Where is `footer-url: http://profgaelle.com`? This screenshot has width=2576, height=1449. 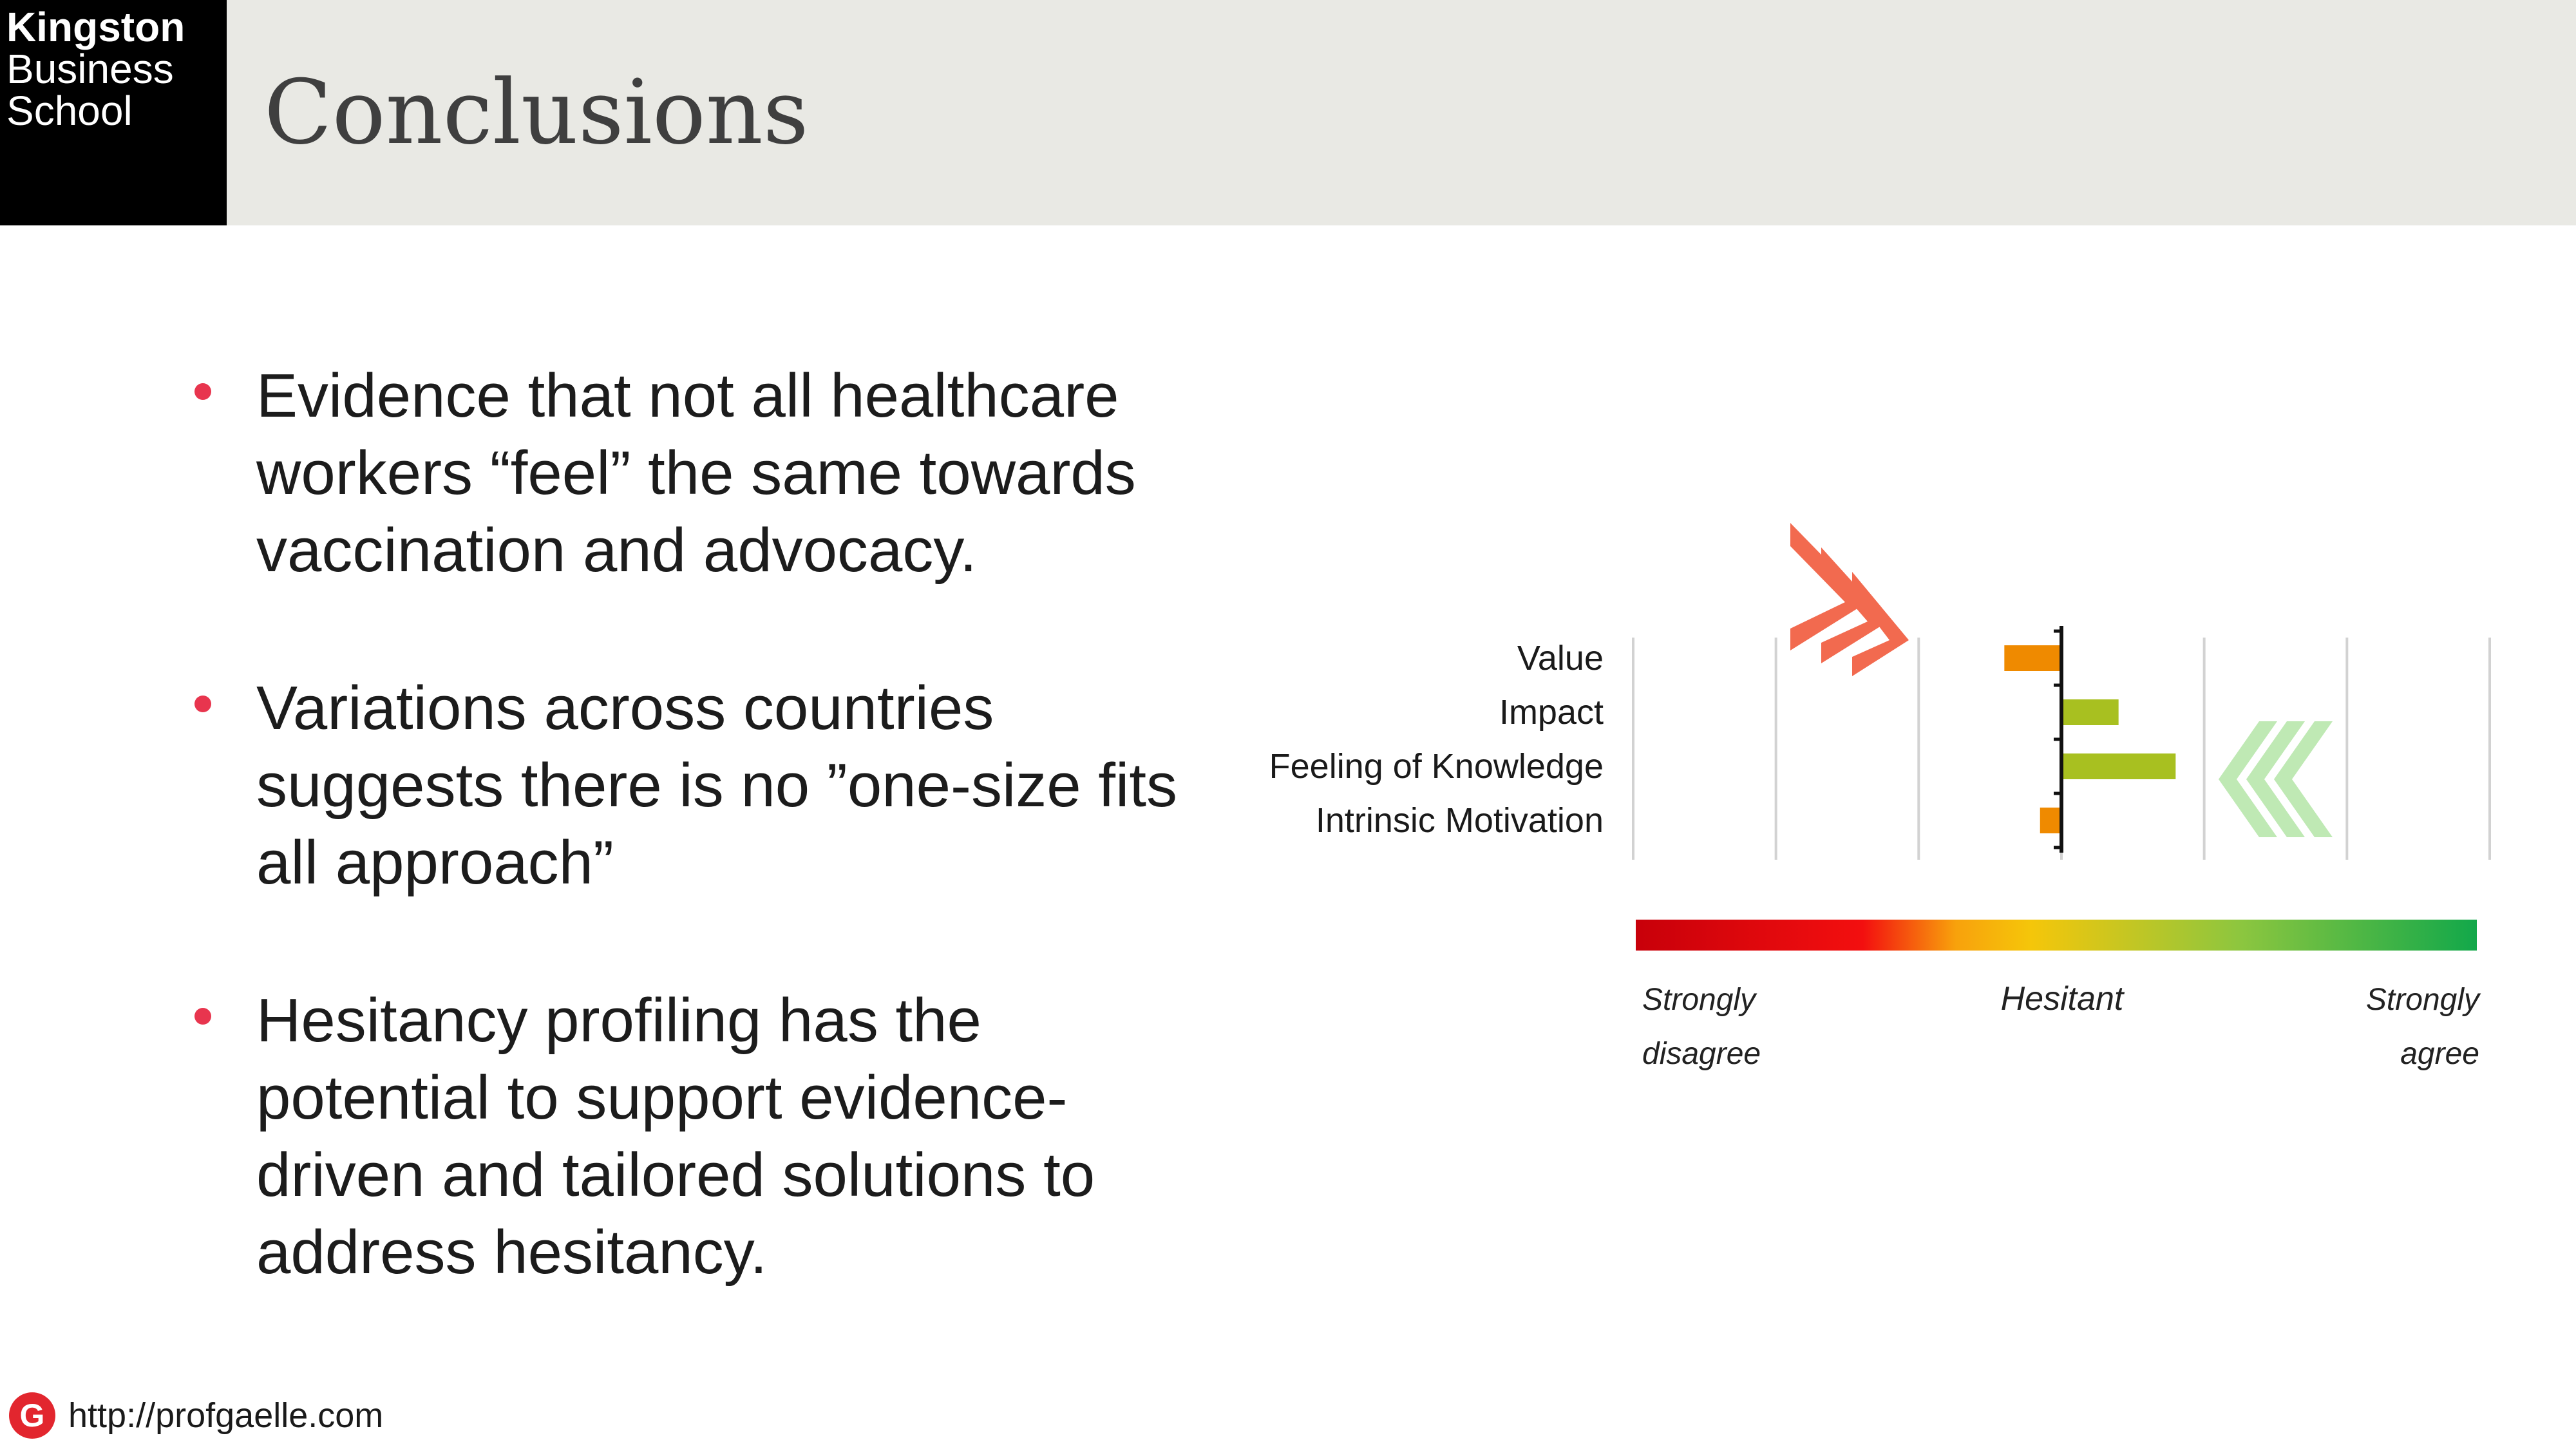
footer-url: http://profgaelle.com is located at coordinates (226, 1415).